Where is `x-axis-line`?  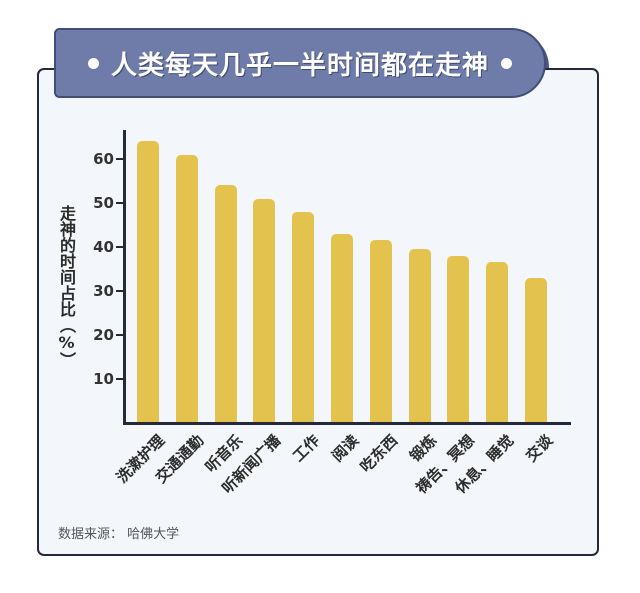 x-axis-line is located at coordinates (347, 423).